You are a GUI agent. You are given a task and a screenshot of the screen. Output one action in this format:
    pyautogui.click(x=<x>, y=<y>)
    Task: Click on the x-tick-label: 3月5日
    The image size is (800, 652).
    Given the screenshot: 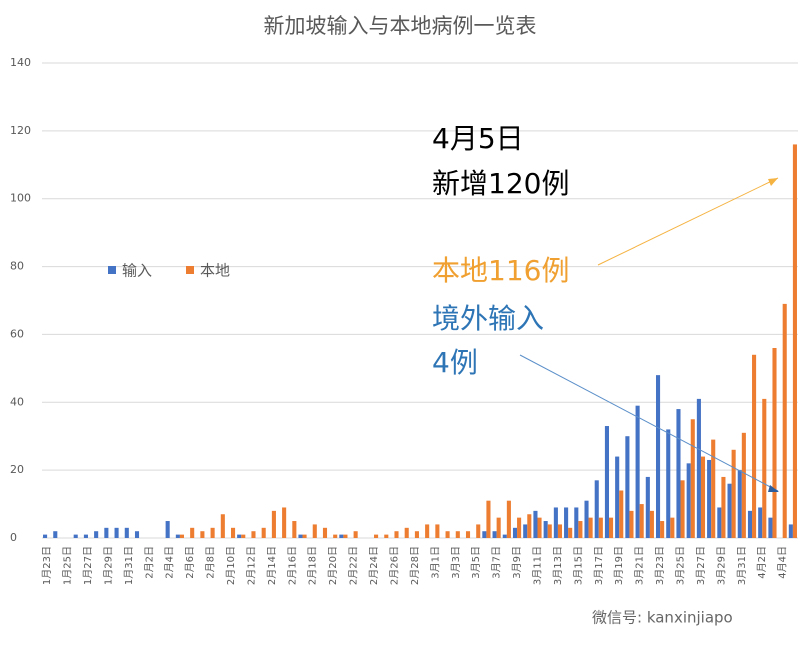 What is the action you would take?
    pyautogui.click(x=476, y=562)
    